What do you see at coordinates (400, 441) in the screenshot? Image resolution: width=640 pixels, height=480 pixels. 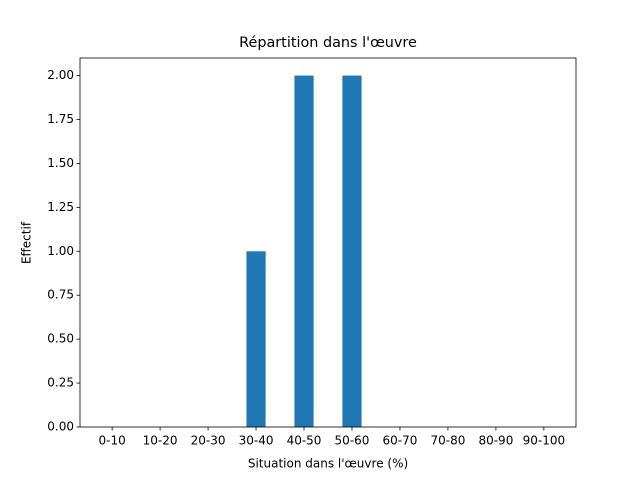 I see `x-tick-label: 60-70` at bounding box center [400, 441].